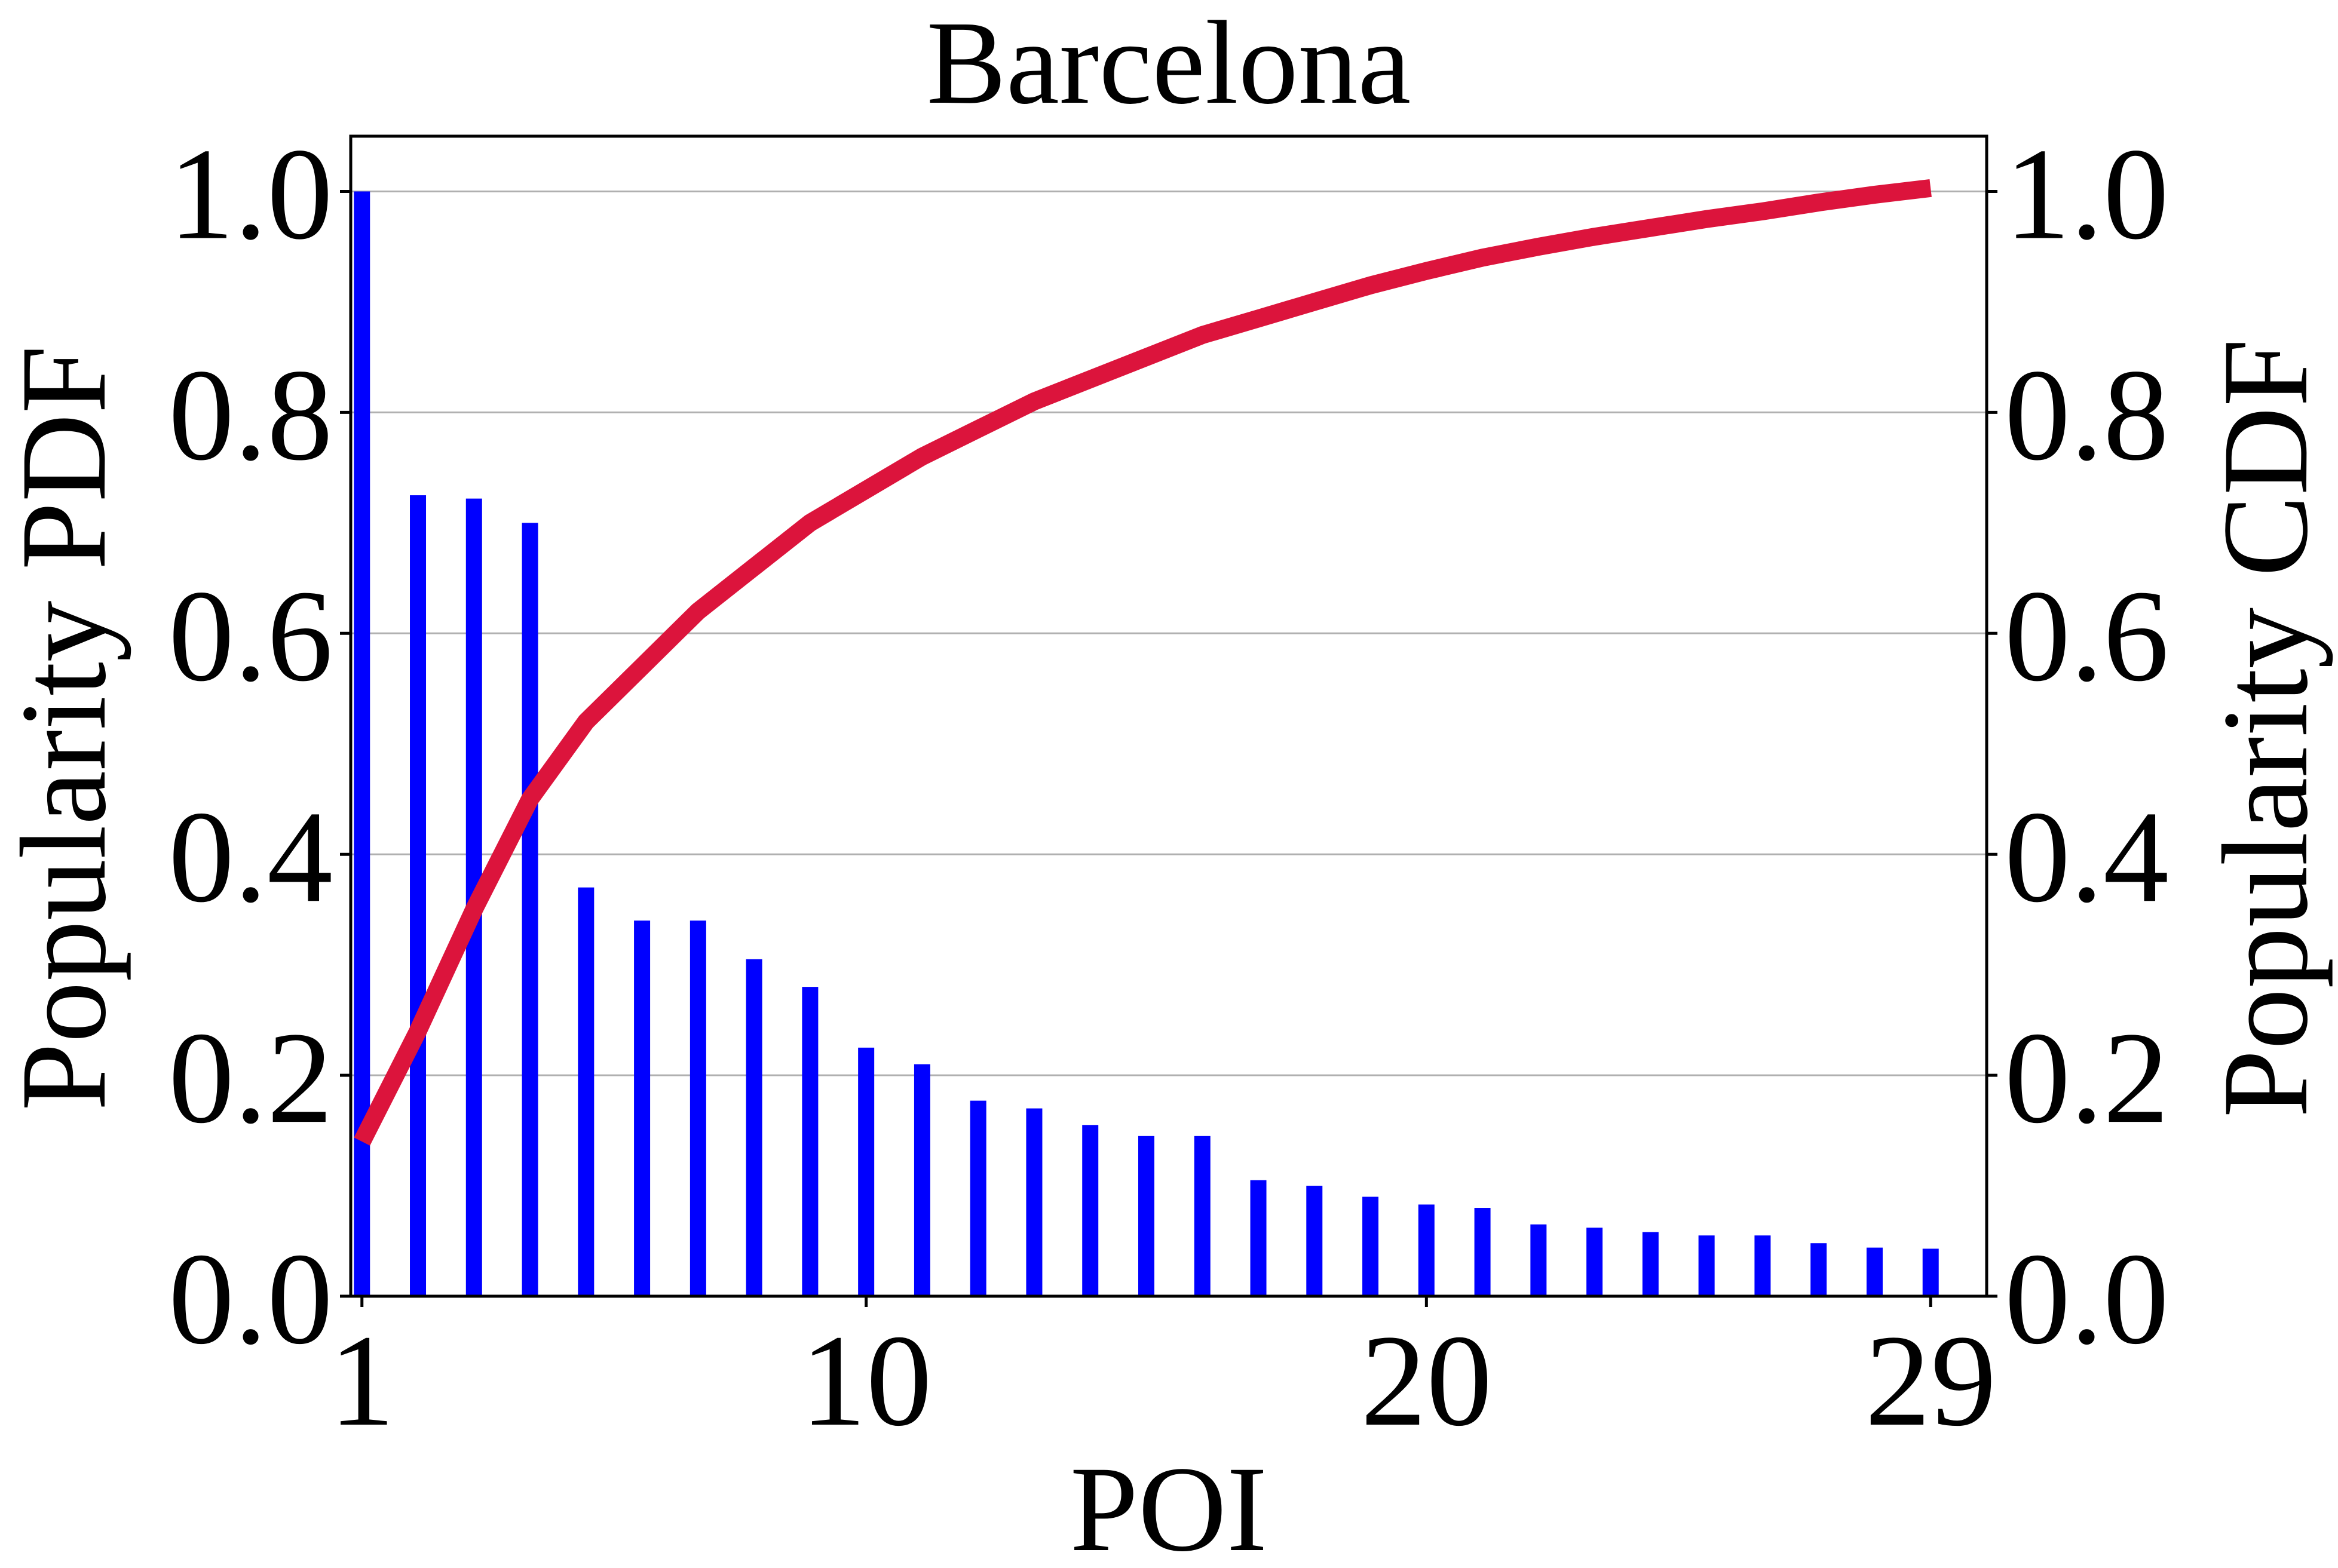  I want to click on y-axis-label-left: Popularity PDF, so click(65, 727).